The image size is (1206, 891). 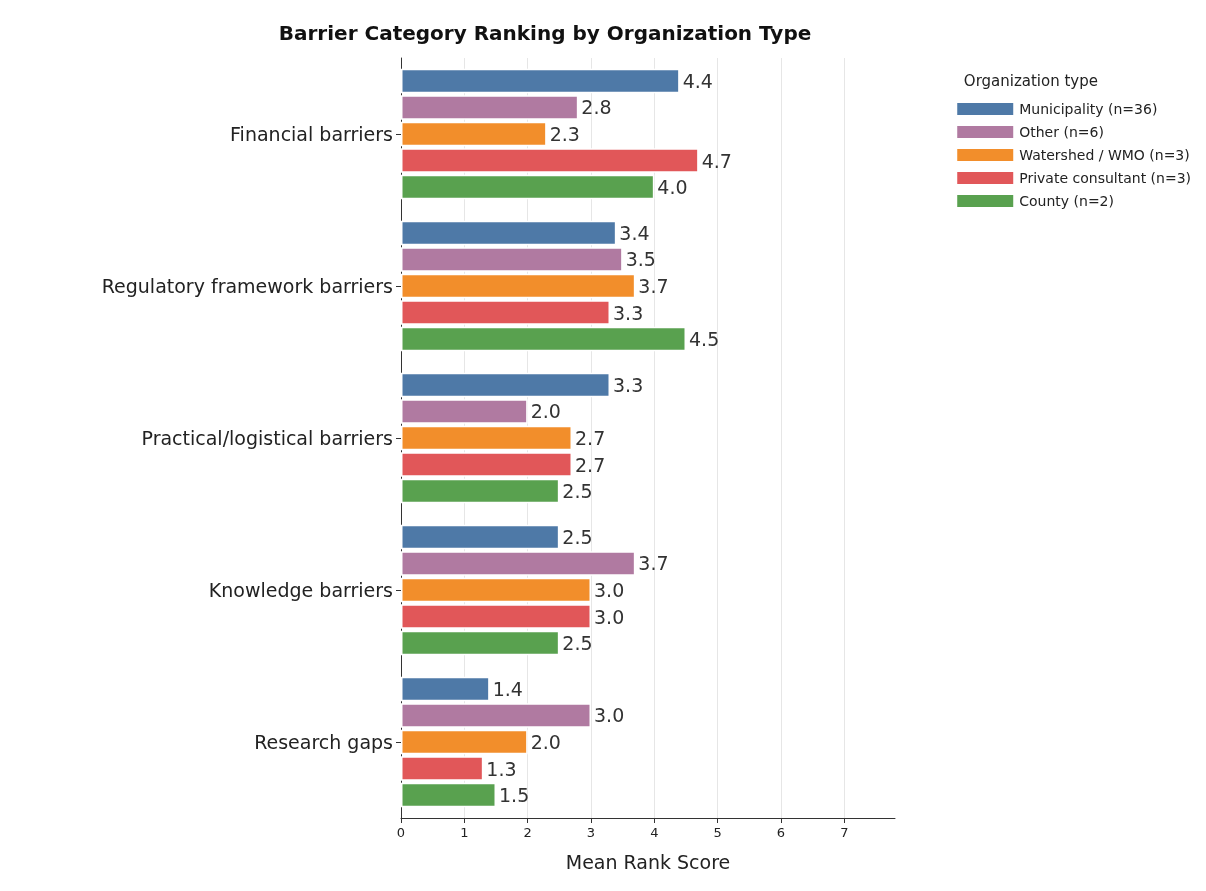 I want to click on y-tick-label: Research gaps, so click(x=323, y=742).